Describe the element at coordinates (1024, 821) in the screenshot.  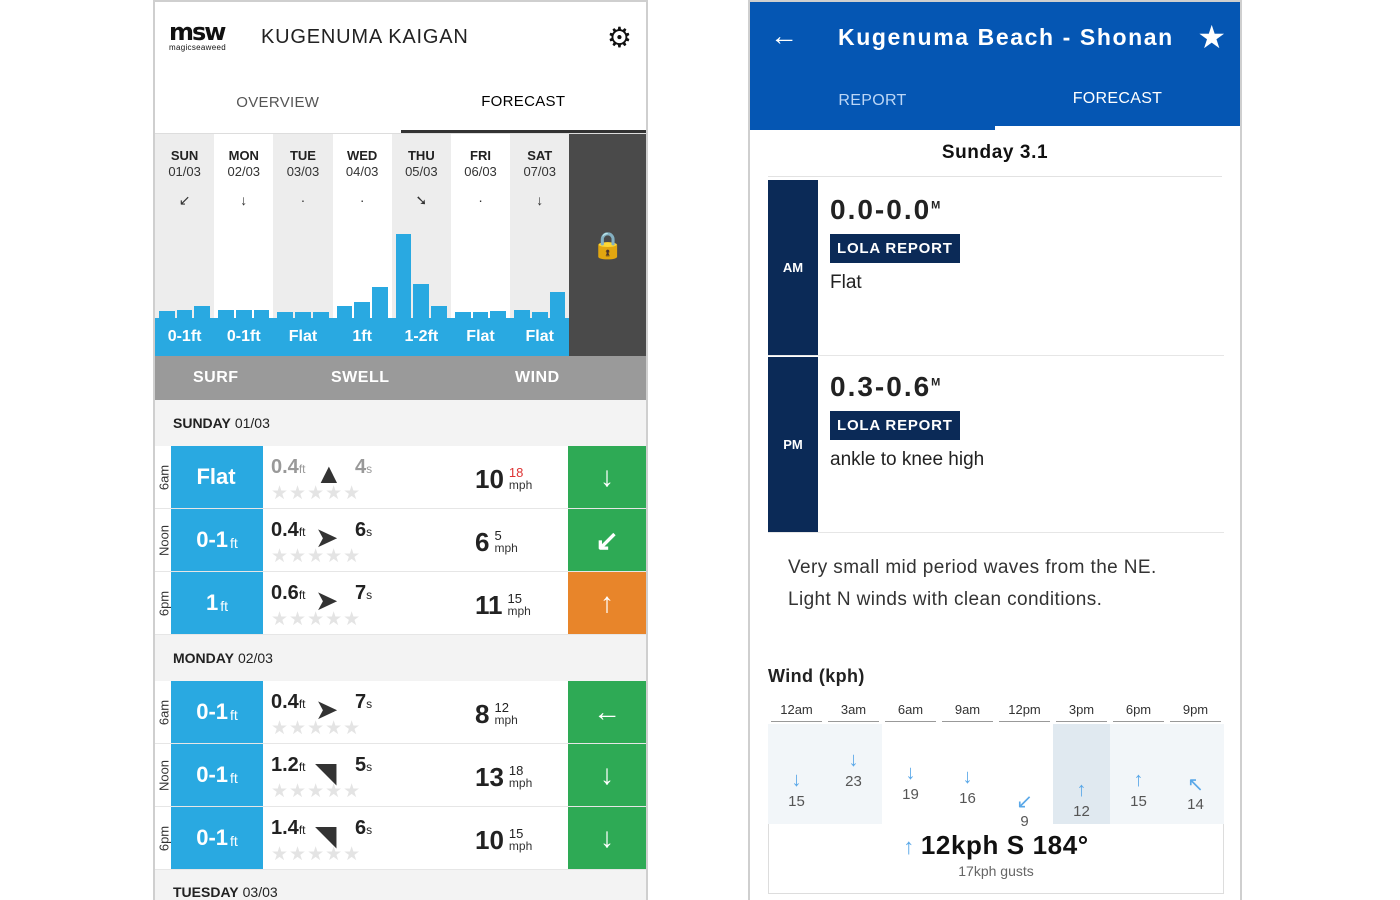
I see `wind-value: 9` at that location.